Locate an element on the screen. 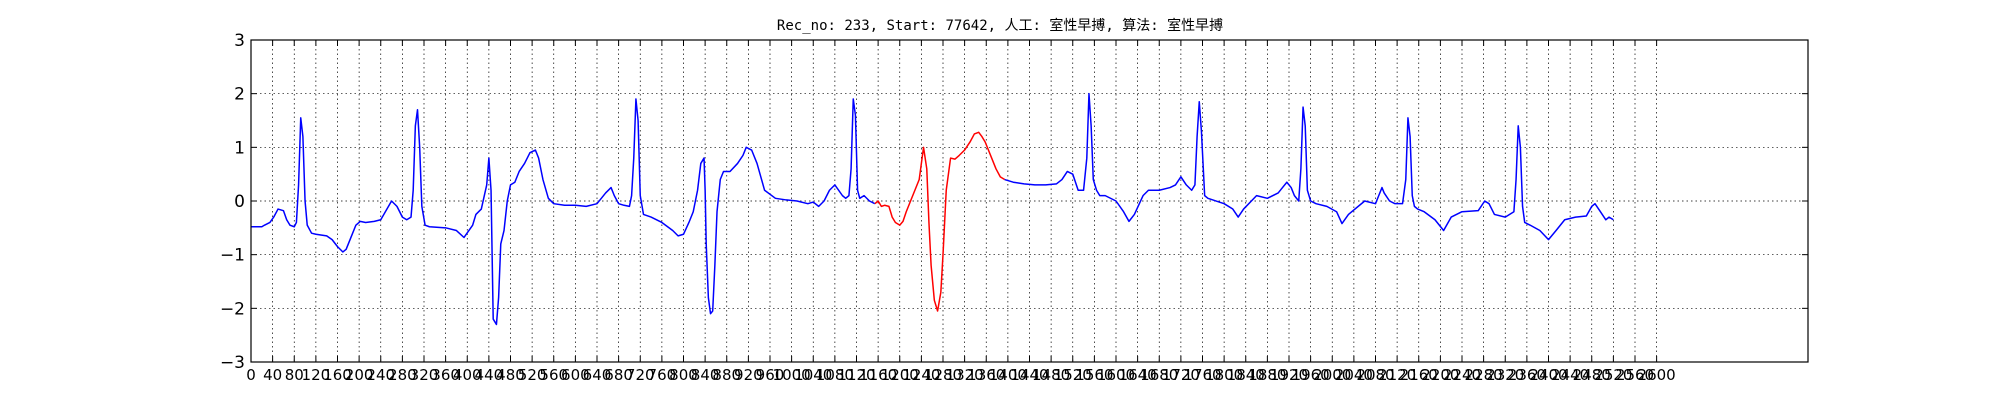 This screenshot has width=2000, height=400. x-tick-label: 1120 is located at coordinates (856, 375).